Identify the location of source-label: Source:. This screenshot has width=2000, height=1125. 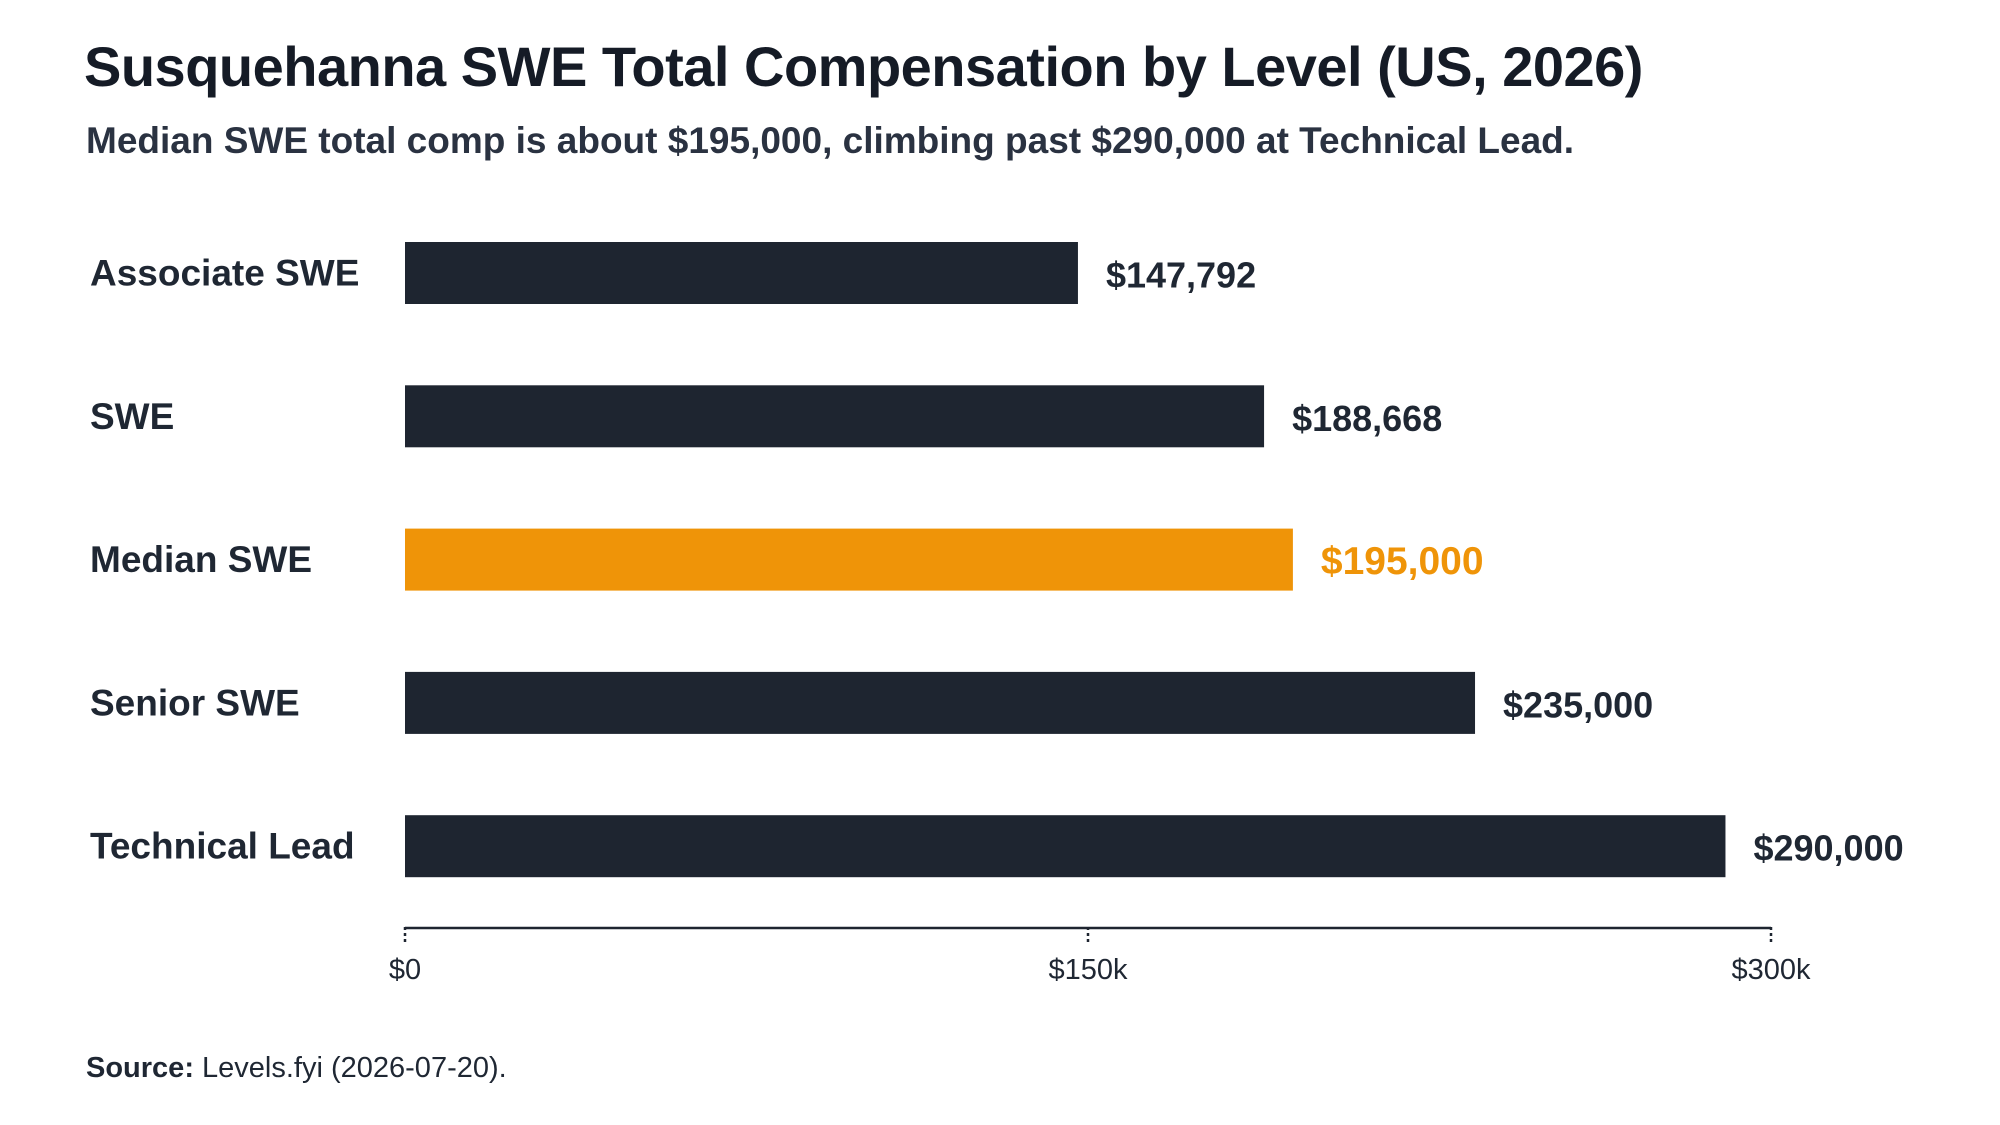
(140, 1068).